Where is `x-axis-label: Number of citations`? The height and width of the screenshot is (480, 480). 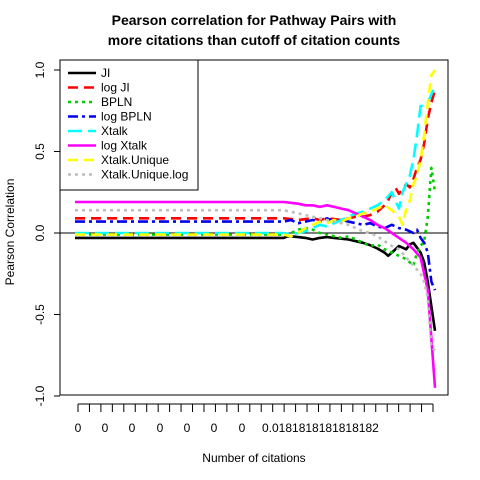
x-axis-label: Number of citations is located at coordinates (253, 458).